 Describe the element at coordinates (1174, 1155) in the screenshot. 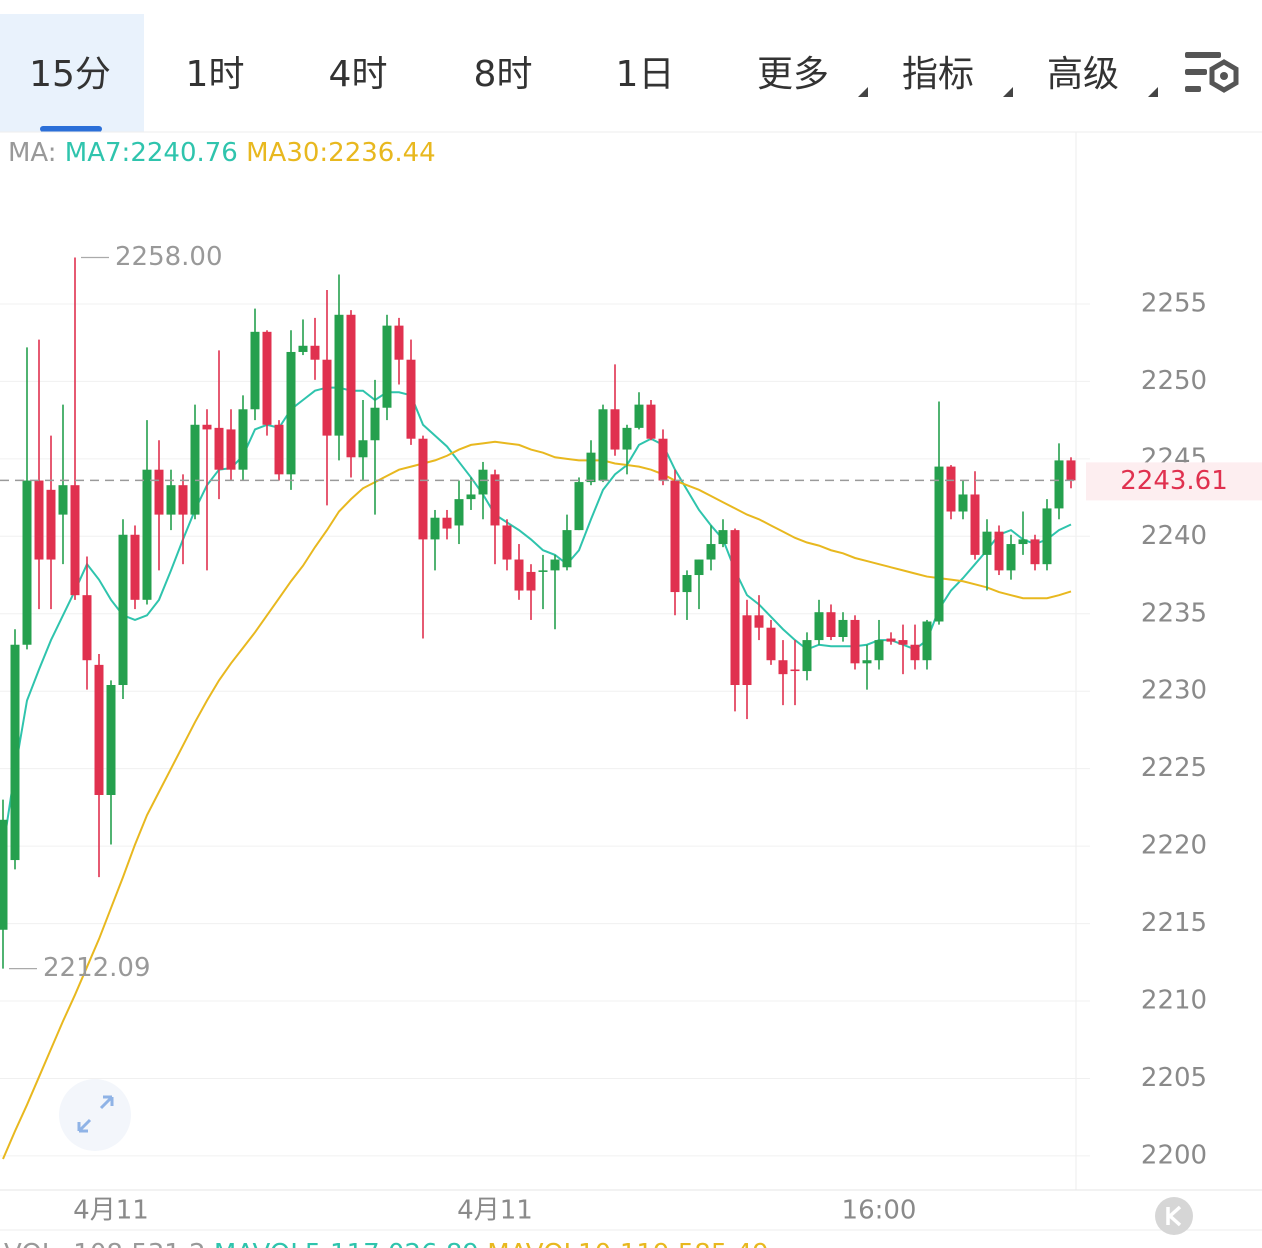

I see `y-tick-label: 2200` at that location.